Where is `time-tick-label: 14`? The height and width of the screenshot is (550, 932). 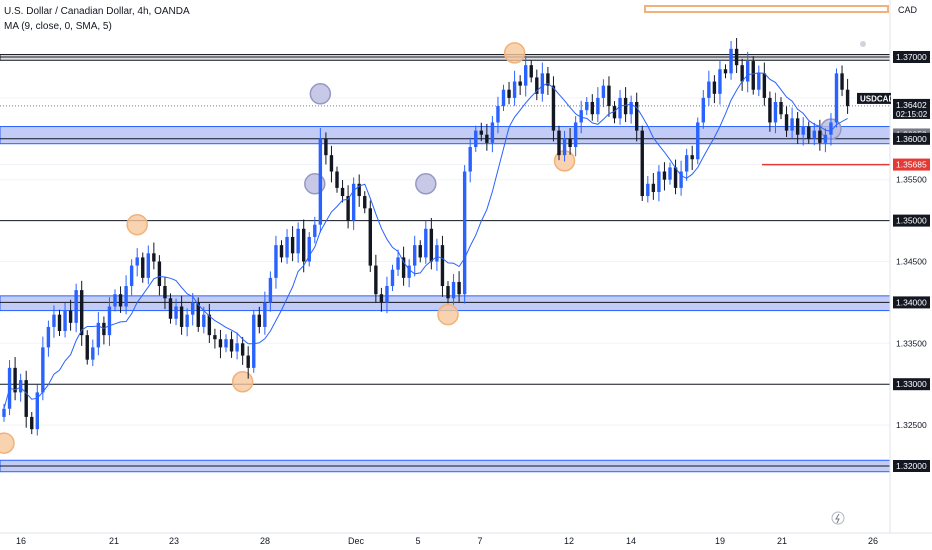
time-tick-label: 14 is located at coordinates (631, 541).